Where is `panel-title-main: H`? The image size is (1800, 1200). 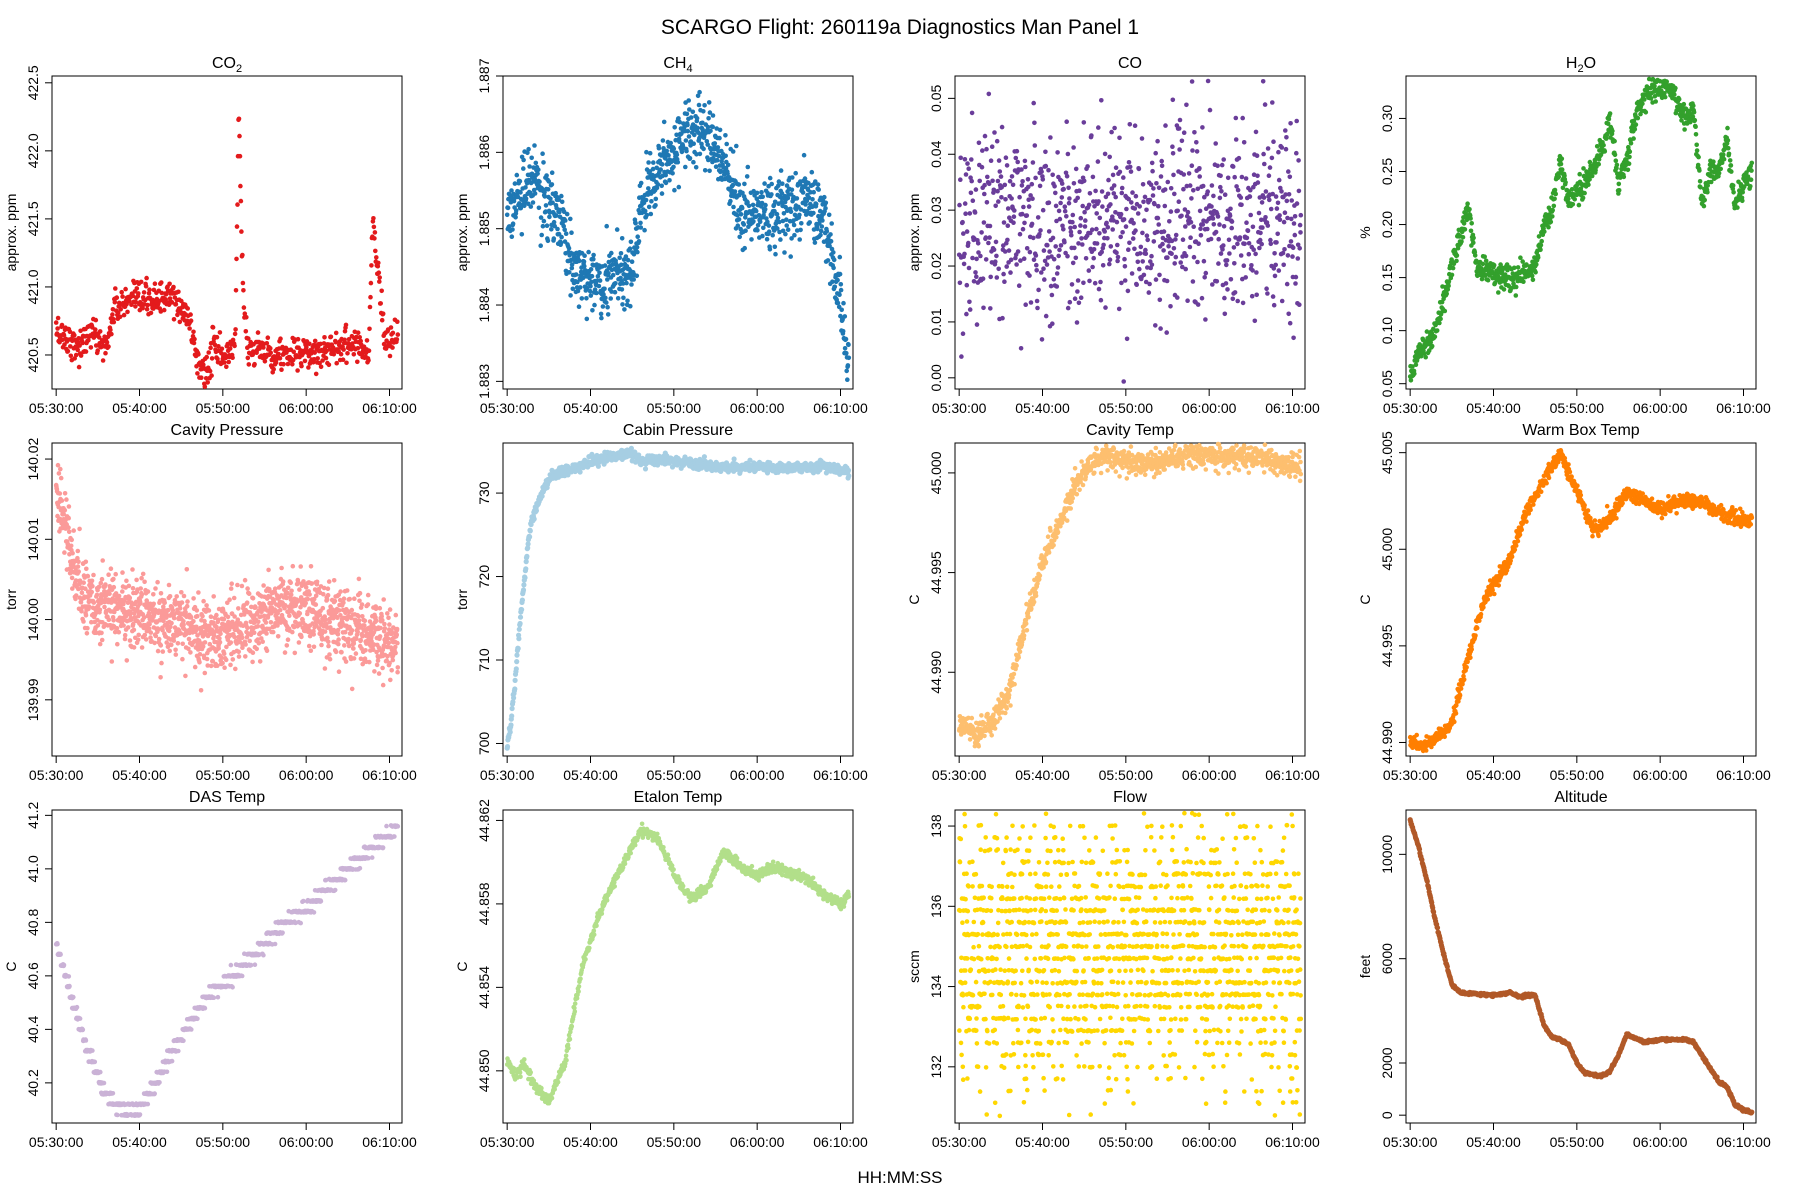 panel-title-main: H is located at coordinates (1572, 63).